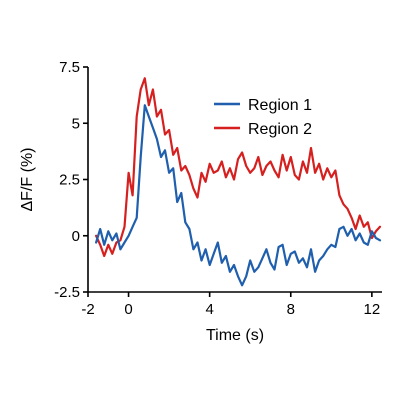 The height and width of the screenshot is (400, 400). Describe the element at coordinates (76, 236) in the screenshot. I see `y-tick-label: 0` at that location.